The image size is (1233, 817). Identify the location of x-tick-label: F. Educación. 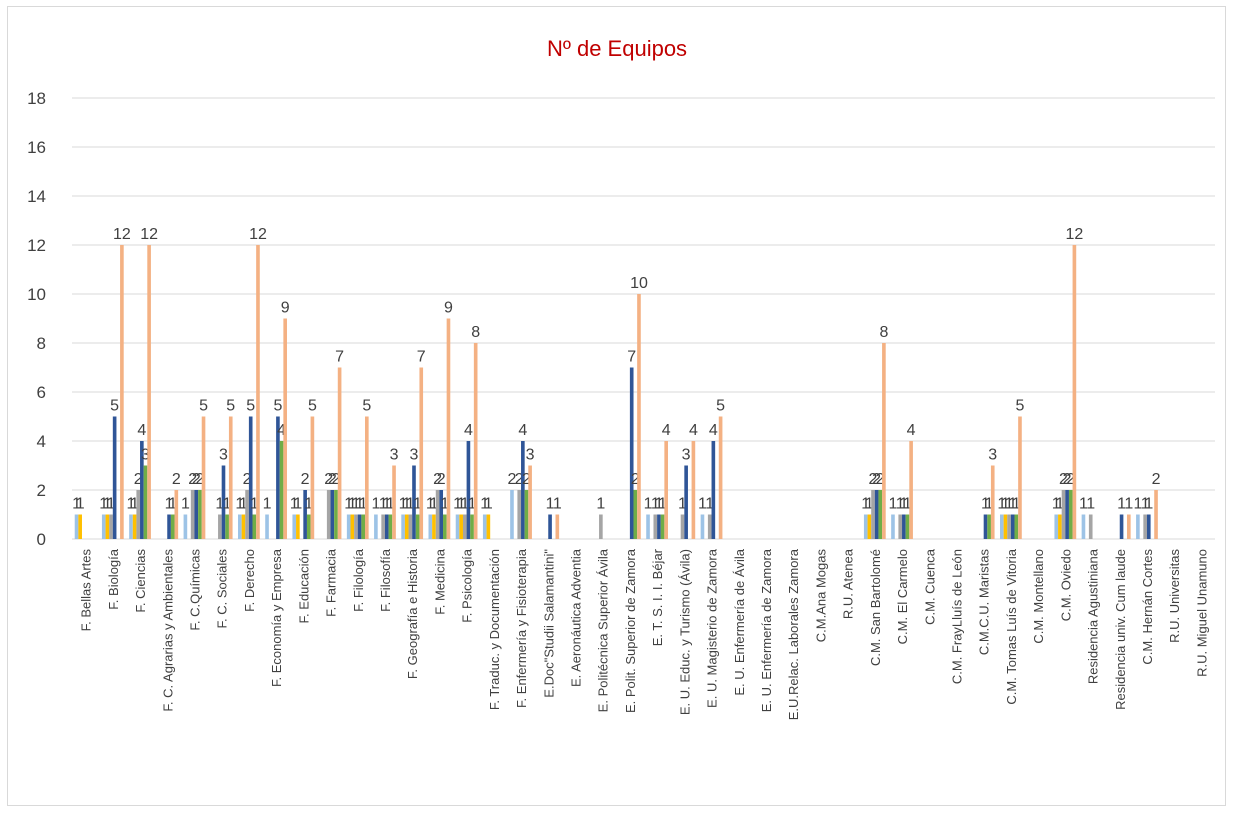
(303, 586).